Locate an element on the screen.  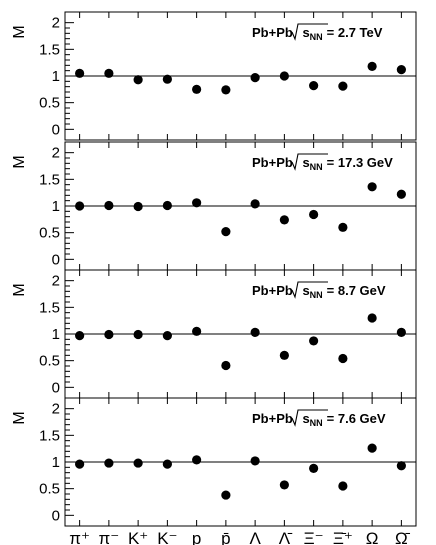
annotation-energy: = 7.6 GeV is located at coordinates (356, 418).